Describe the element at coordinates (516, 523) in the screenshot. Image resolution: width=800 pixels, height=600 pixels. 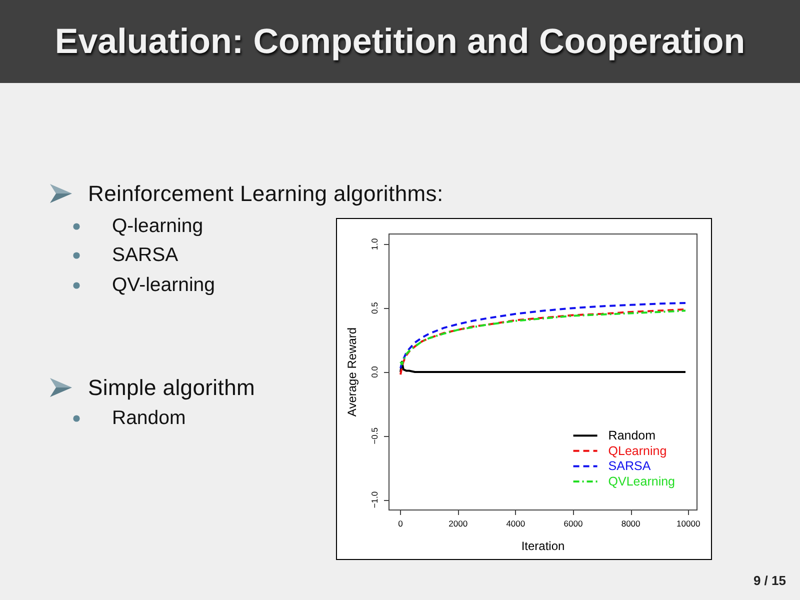
I see `x-tick-label: 4000` at that location.